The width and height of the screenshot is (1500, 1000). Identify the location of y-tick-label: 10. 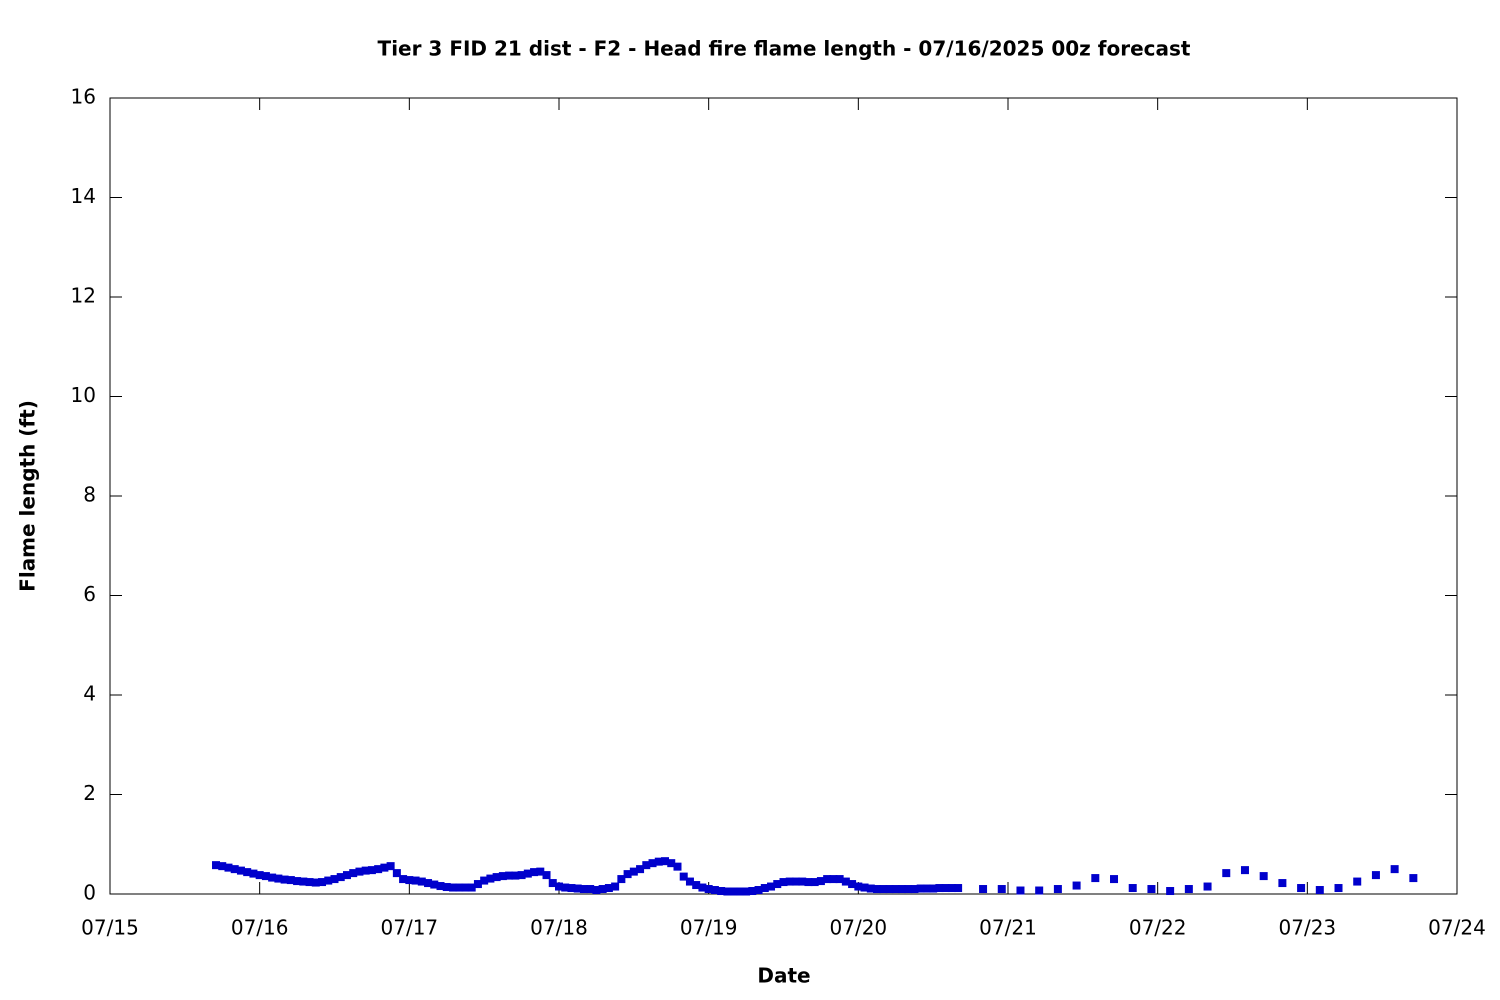
(83, 395).